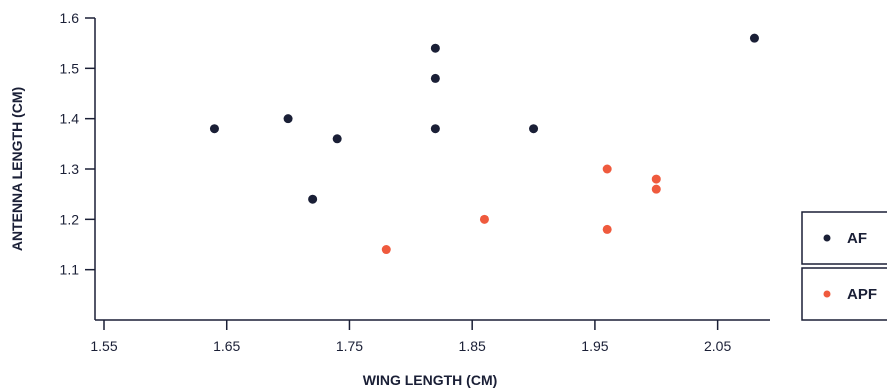  Describe the element at coordinates (857, 238) in the screenshot. I see `legend-label-af: AF` at that location.